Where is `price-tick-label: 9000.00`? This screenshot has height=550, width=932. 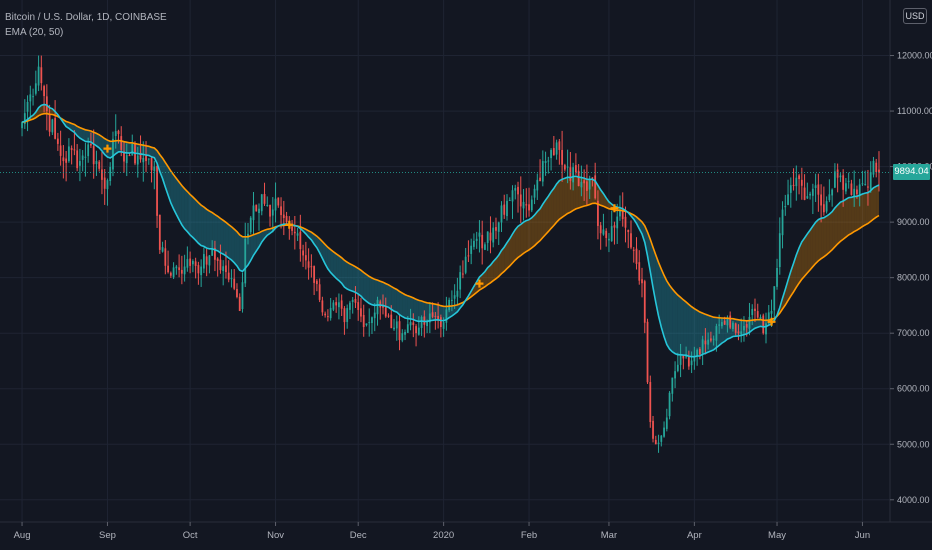 price-tick-label: 9000.00 is located at coordinates (913, 222).